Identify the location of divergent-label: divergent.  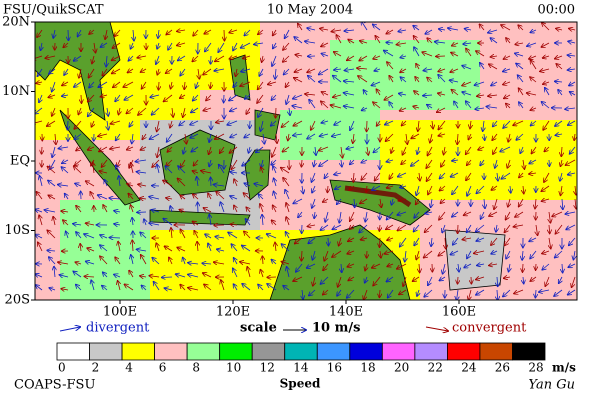
(118, 328).